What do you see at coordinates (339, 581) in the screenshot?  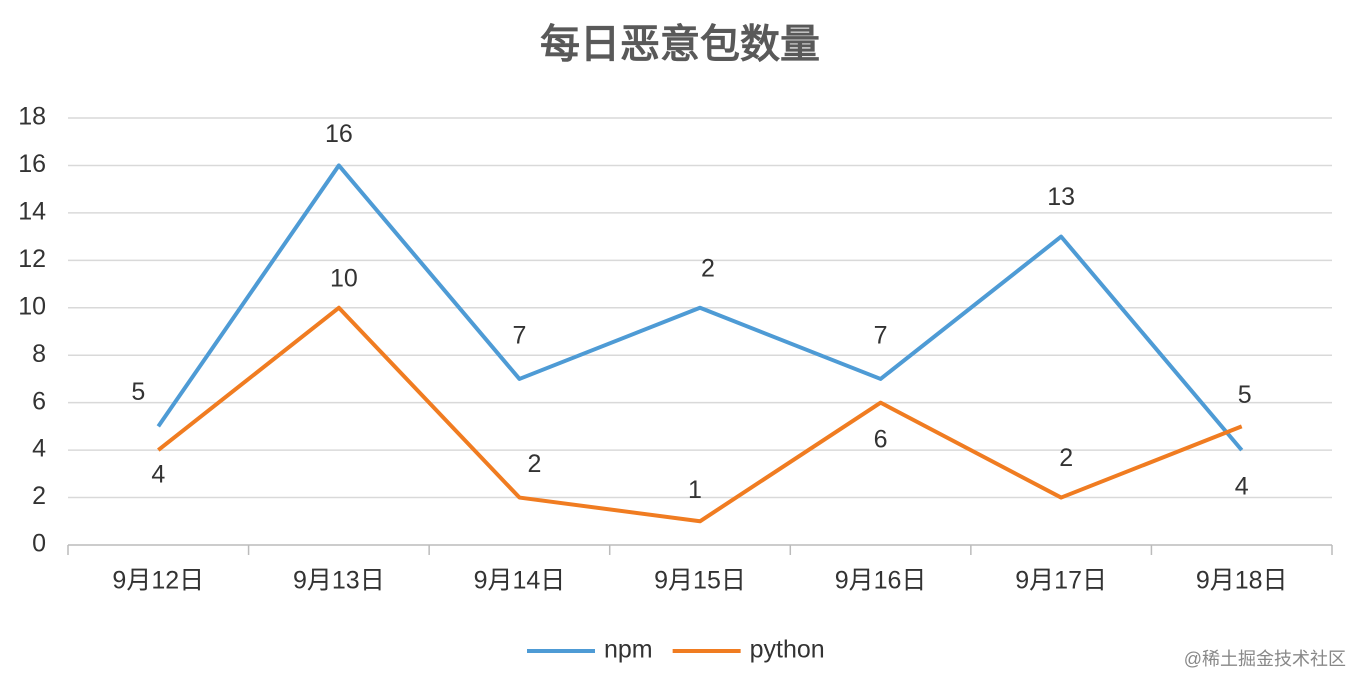 I see `x-tick-label: 9月13日` at bounding box center [339, 581].